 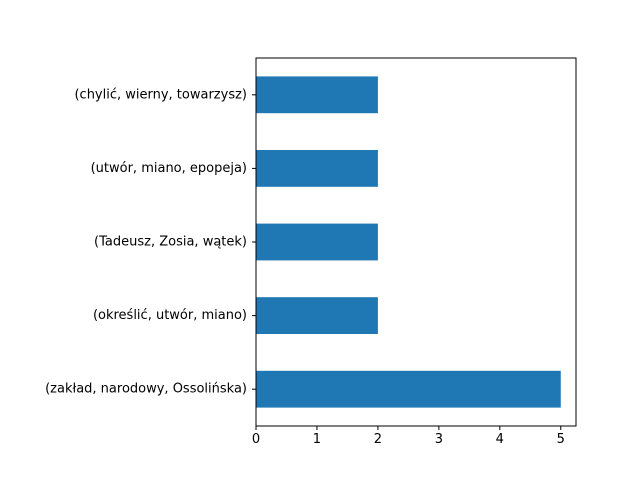 What do you see at coordinates (146, 389) in the screenshot?
I see `y-tick-label: (zakład, narodowy, Ossolińska)` at bounding box center [146, 389].